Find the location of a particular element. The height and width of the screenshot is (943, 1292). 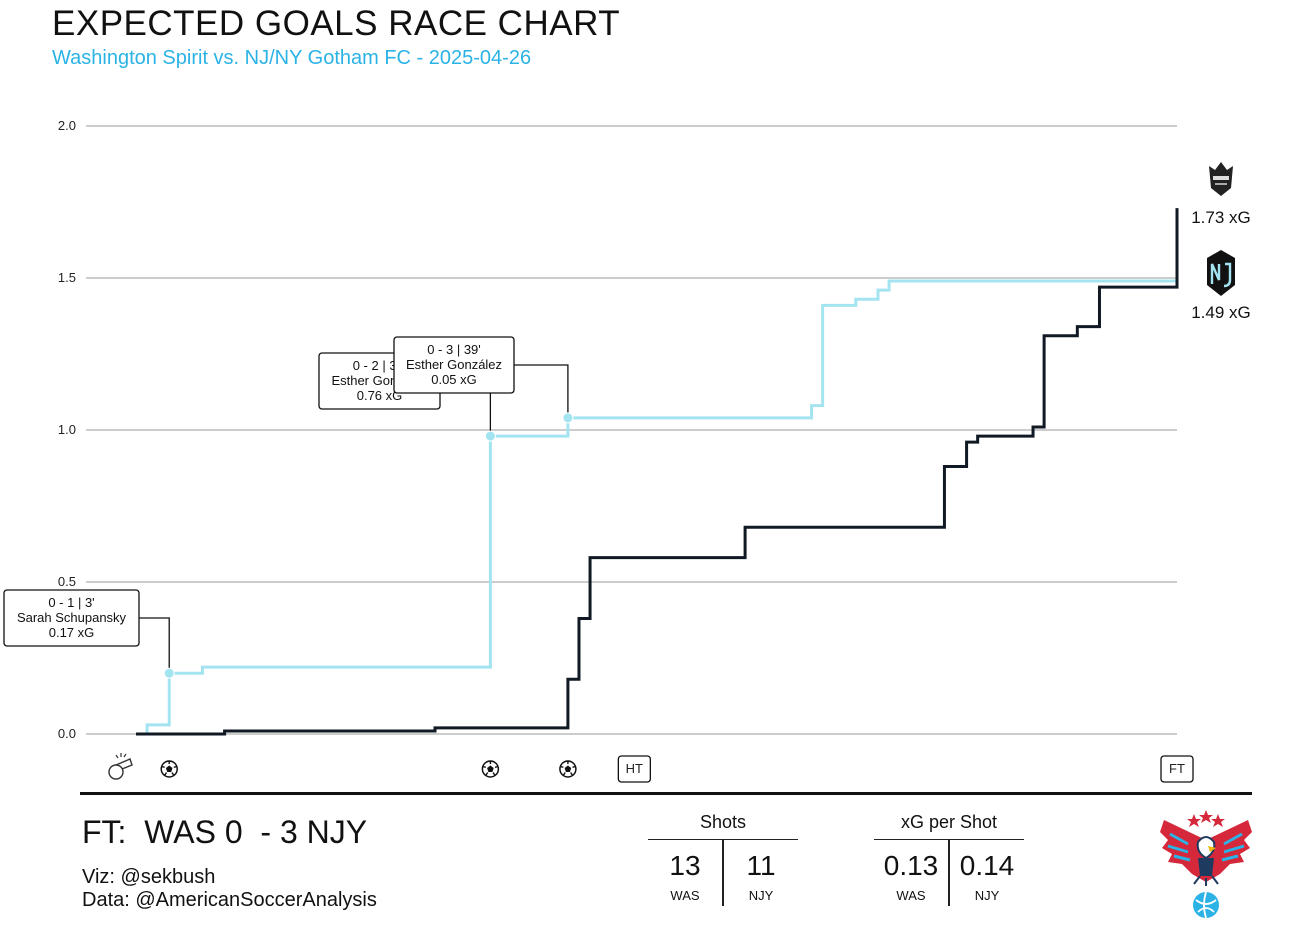

xg-per-shot-was-team: WAS is located at coordinates (911, 895).